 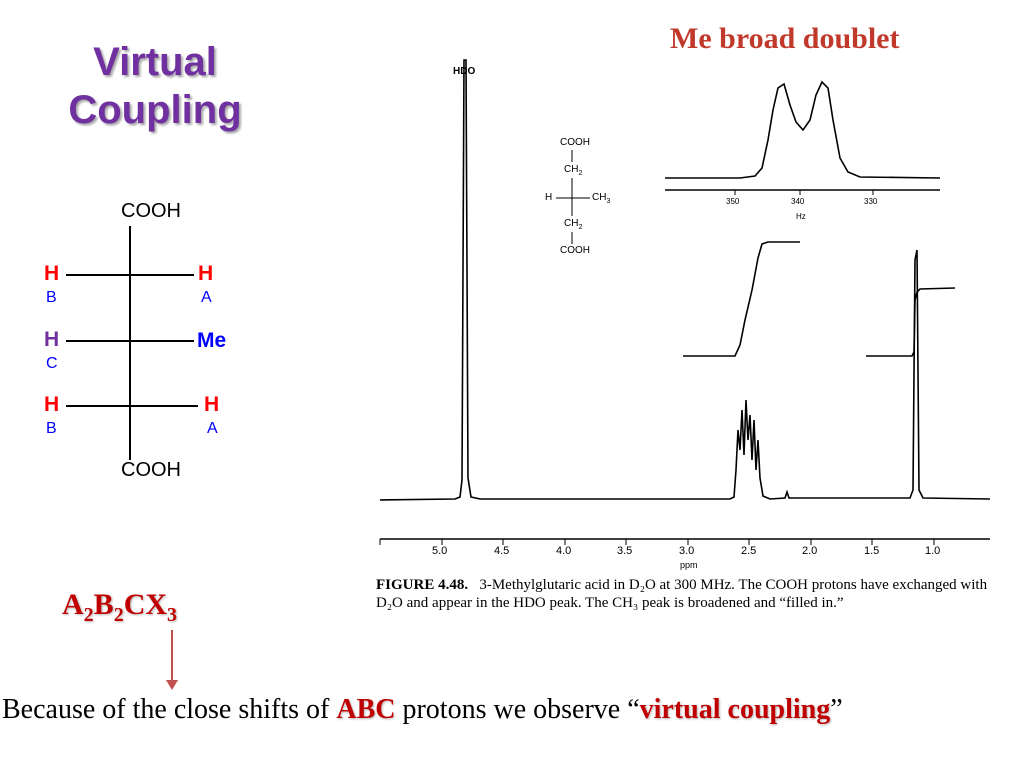 What do you see at coordinates (573, 170) in the screenshot?
I see `struct-ch2-top: CH2` at bounding box center [573, 170].